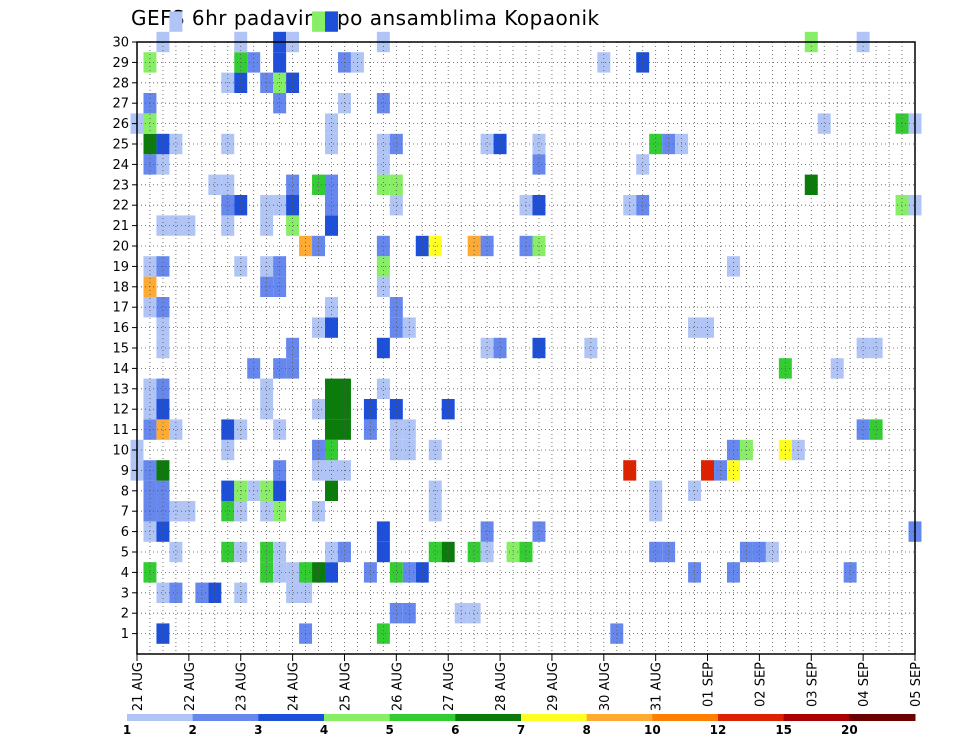 The image size is (960, 742). What do you see at coordinates (345, 686) in the screenshot?
I see `x-tick-label: 25 AUG` at bounding box center [345, 686].